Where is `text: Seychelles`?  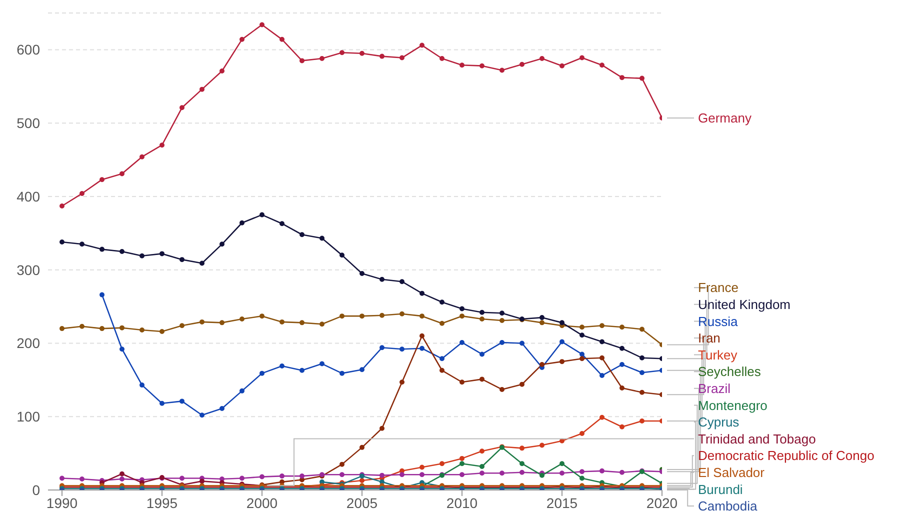 text: Seychelles is located at coordinates (730, 372).